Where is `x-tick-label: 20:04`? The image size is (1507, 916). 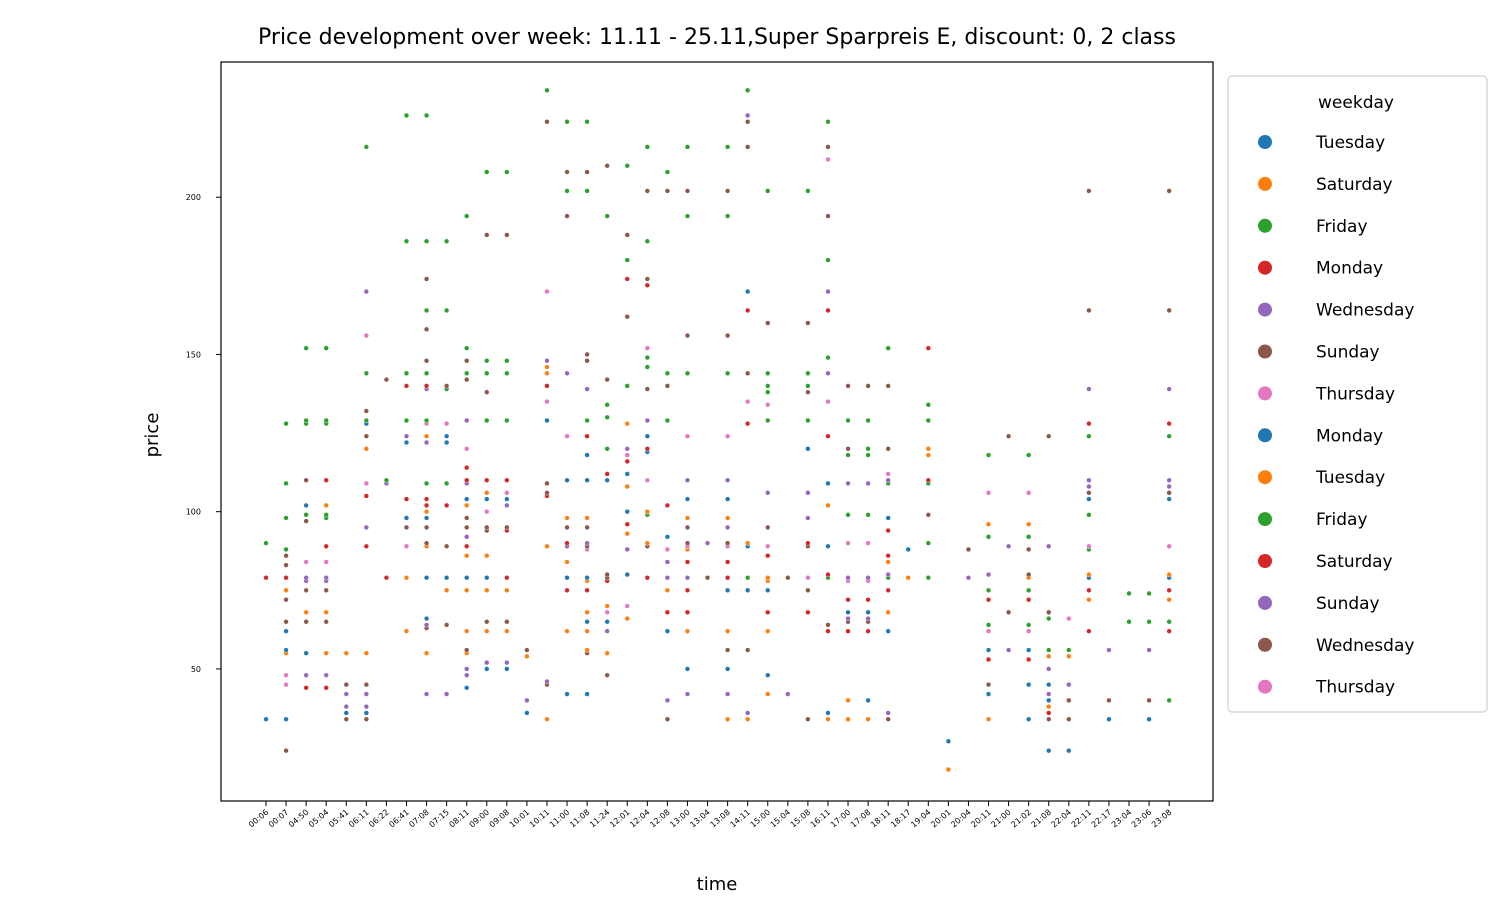
x-tick-label: 20:04 is located at coordinates (960, 819).